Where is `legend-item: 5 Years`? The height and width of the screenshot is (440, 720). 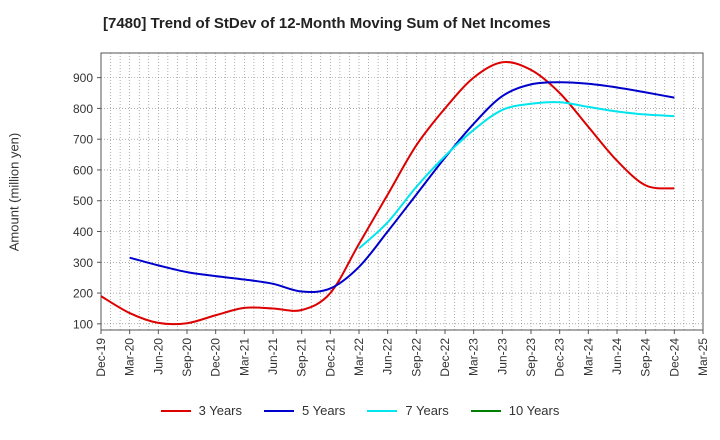
legend-item: 5 Years is located at coordinates (304, 410).